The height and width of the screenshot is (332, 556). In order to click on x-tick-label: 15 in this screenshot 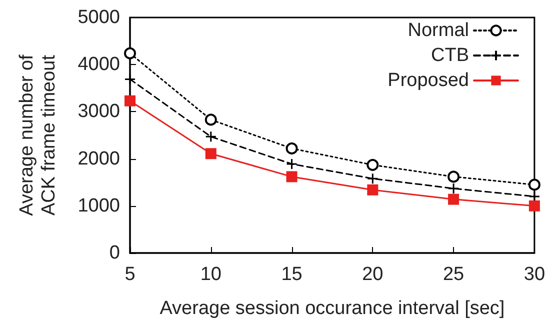, I will do `click(291, 274)`.